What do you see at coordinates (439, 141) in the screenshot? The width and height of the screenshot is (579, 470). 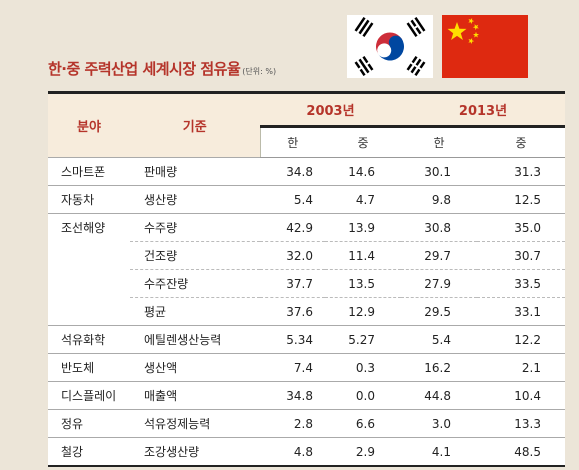 I see `header-korea-2013: 한` at bounding box center [439, 141].